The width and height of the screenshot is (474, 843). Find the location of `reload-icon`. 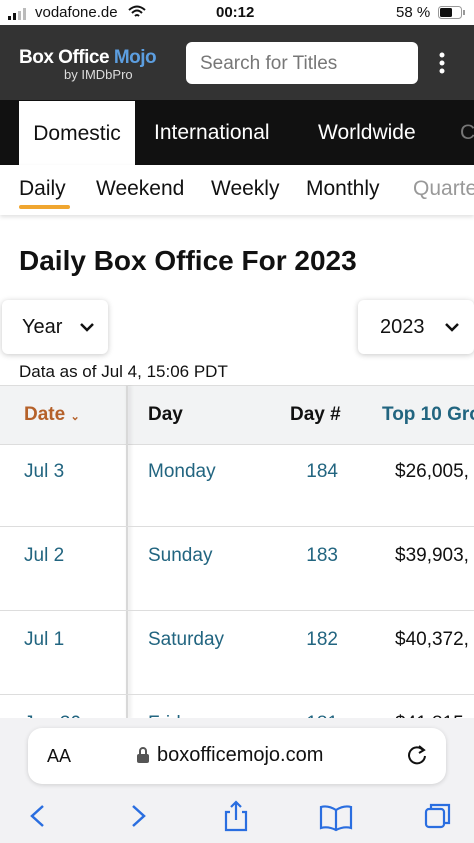

reload-icon is located at coordinates (417, 755).